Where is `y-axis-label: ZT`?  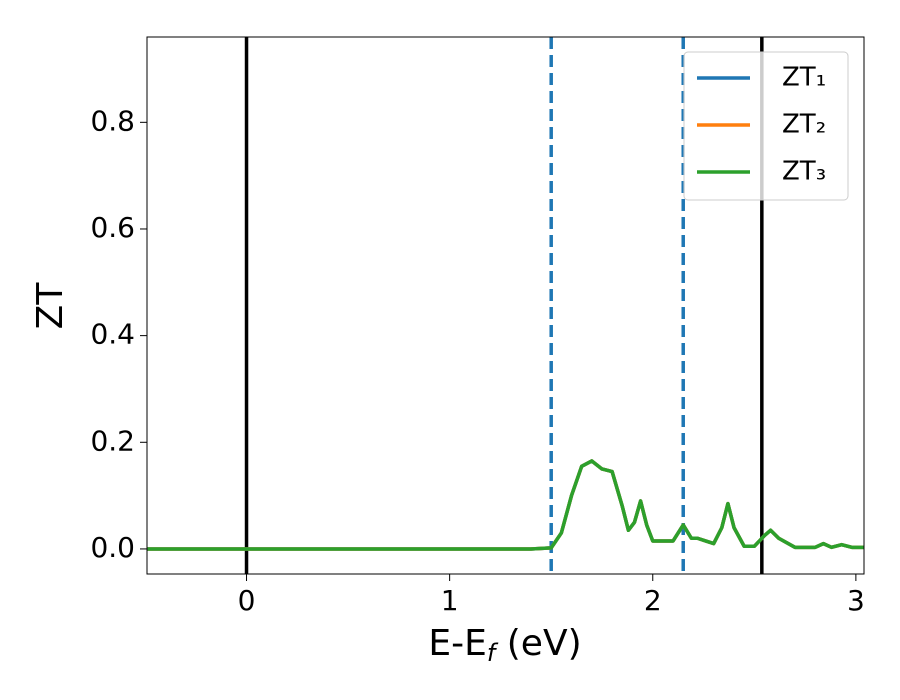
y-axis-label: ZT is located at coordinates (50, 306).